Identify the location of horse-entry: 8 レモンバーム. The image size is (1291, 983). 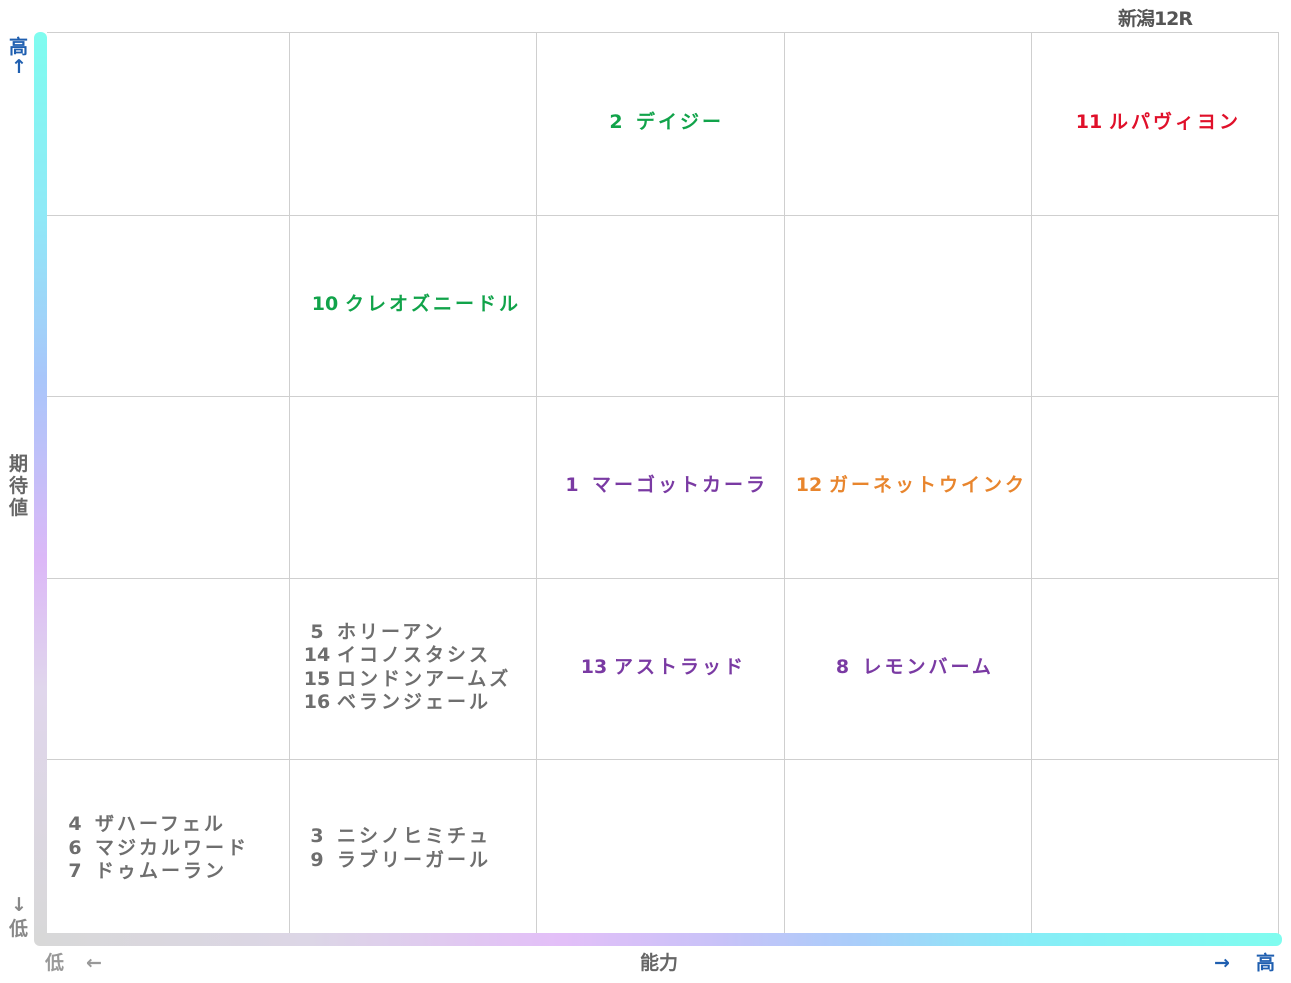
(908, 668).